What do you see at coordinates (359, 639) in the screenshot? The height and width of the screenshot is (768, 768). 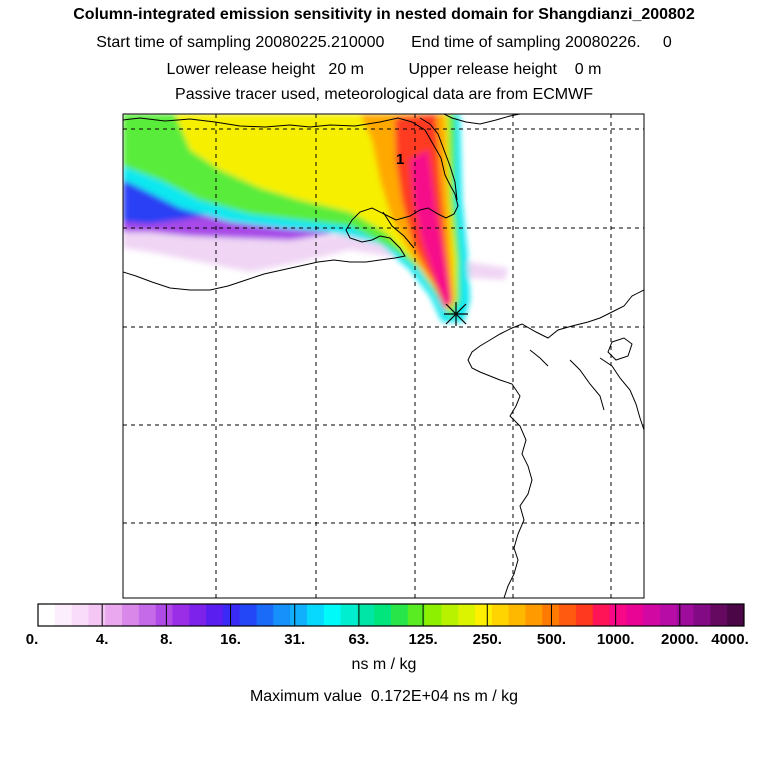 I see `colorbar-tick-label: 63.` at bounding box center [359, 639].